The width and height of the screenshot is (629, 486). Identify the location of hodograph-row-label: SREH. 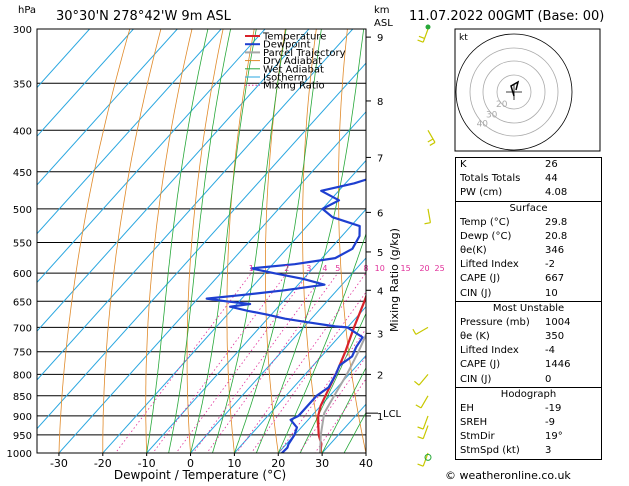
(474, 423).